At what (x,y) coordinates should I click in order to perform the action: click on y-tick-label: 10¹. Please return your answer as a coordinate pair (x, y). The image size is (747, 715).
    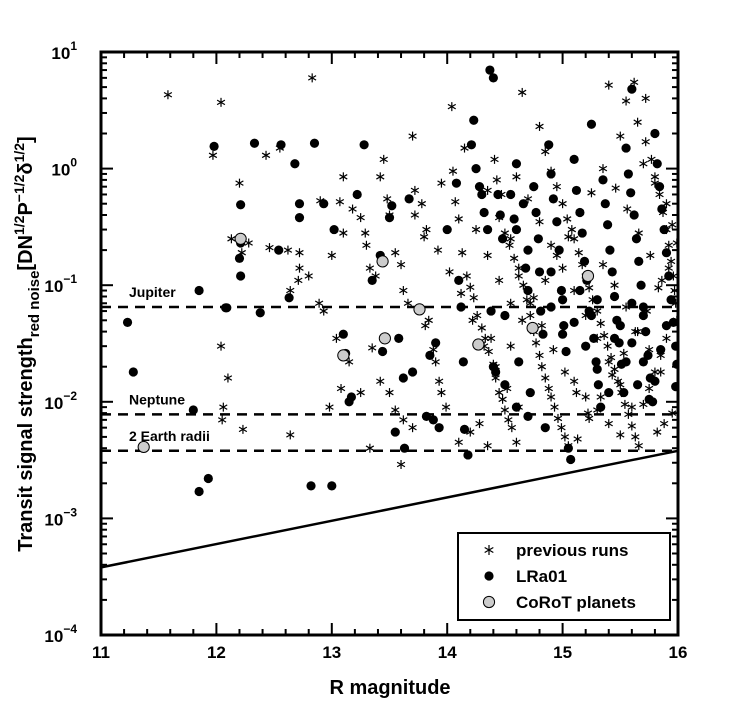
    Looking at the image, I should click on (64, 51).